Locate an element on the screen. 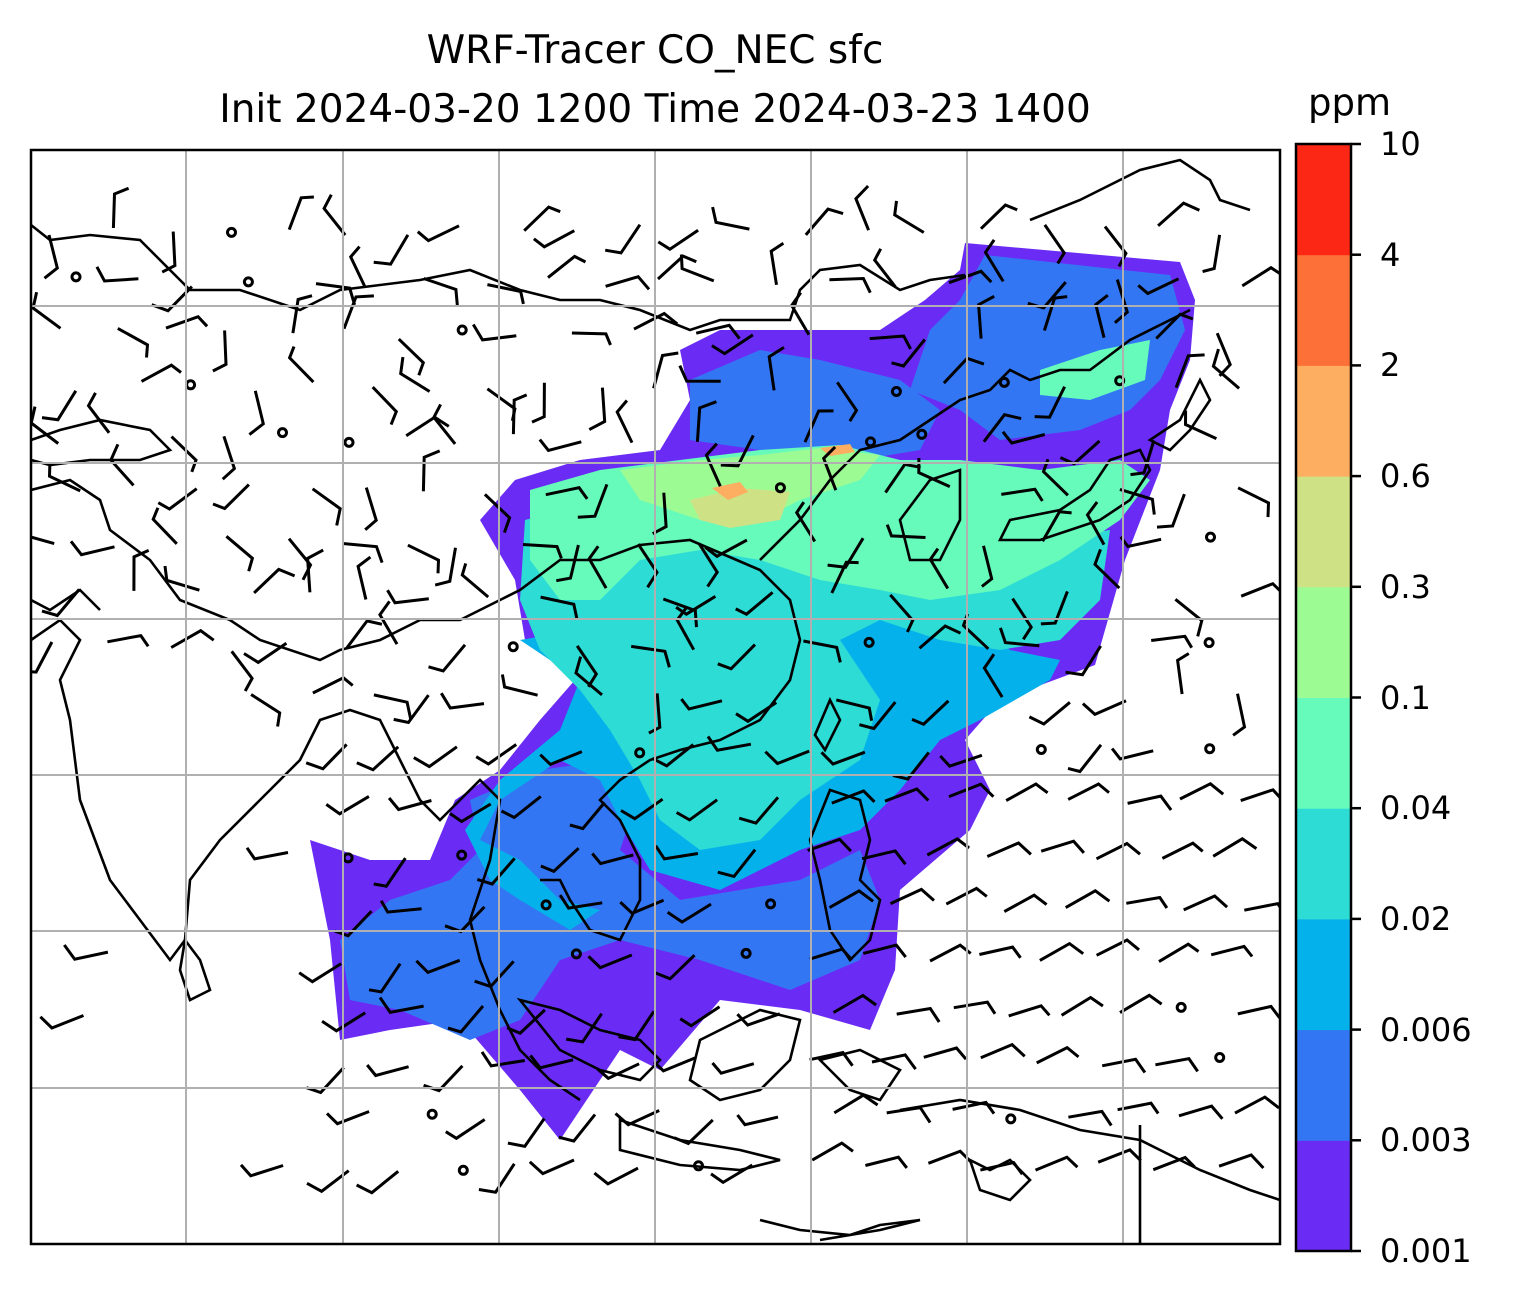  colorbar-tick-label: 0.001 is located at coordinates (1426, 1251).